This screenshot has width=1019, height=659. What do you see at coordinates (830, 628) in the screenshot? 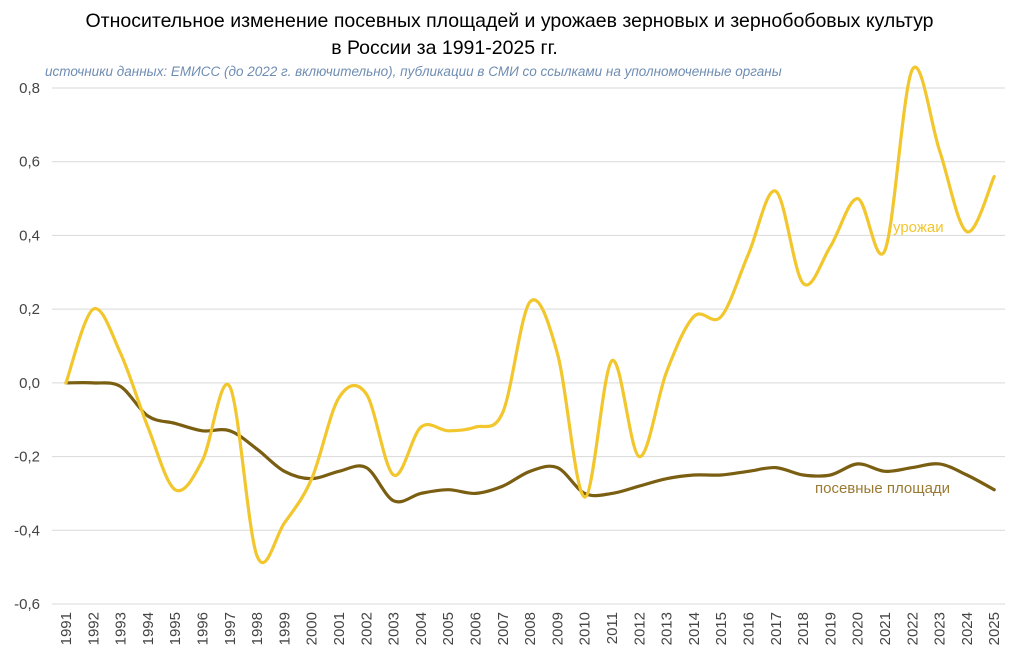
I see `x-tick-label: 2019` at bounding box center [830, 628].